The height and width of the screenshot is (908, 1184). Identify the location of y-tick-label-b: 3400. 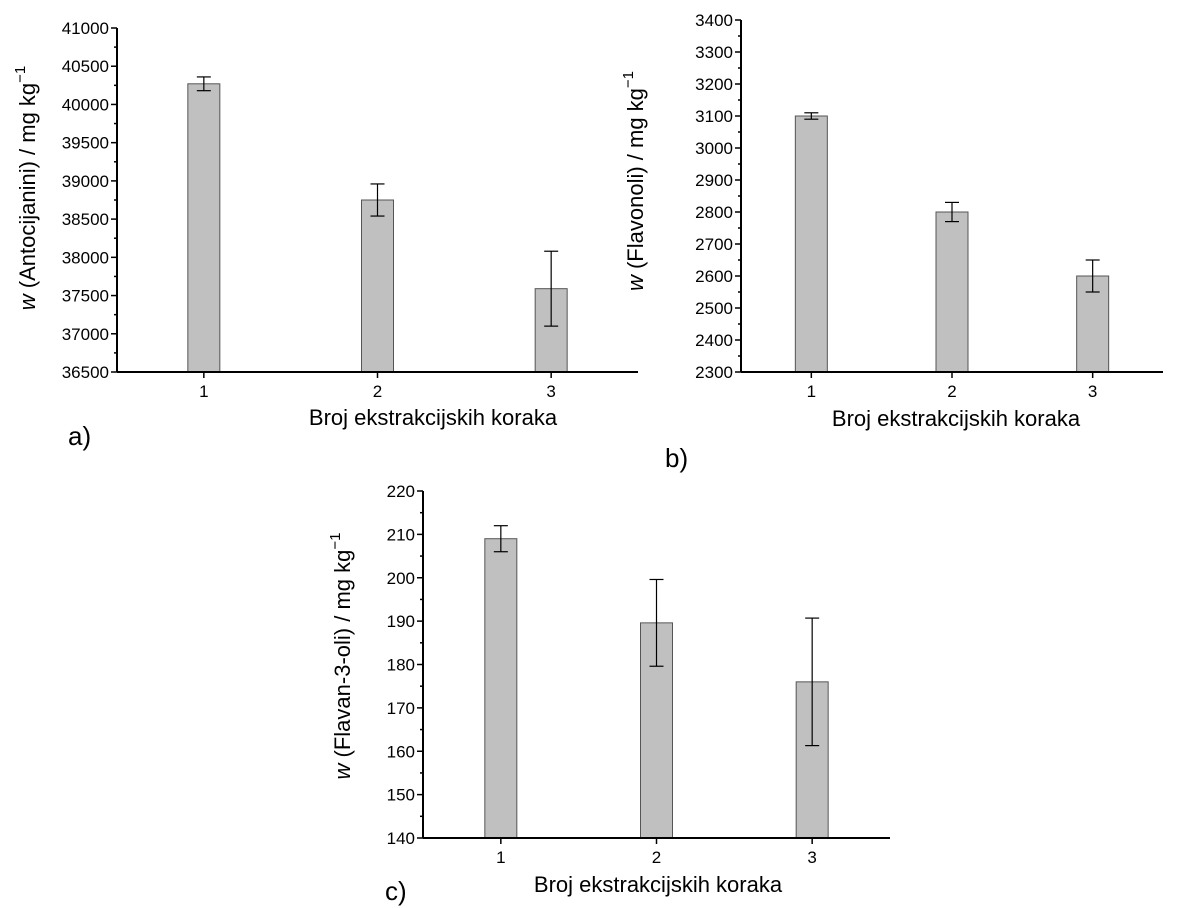
(714, 20).